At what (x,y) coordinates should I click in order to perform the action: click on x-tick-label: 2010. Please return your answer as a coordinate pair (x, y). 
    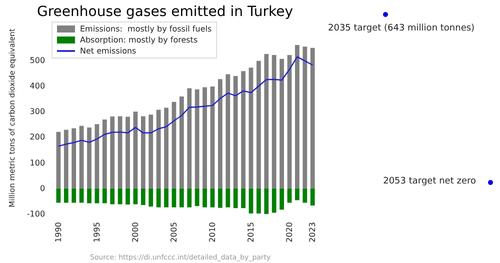
    Looking at the image, I should click on (212, 232).